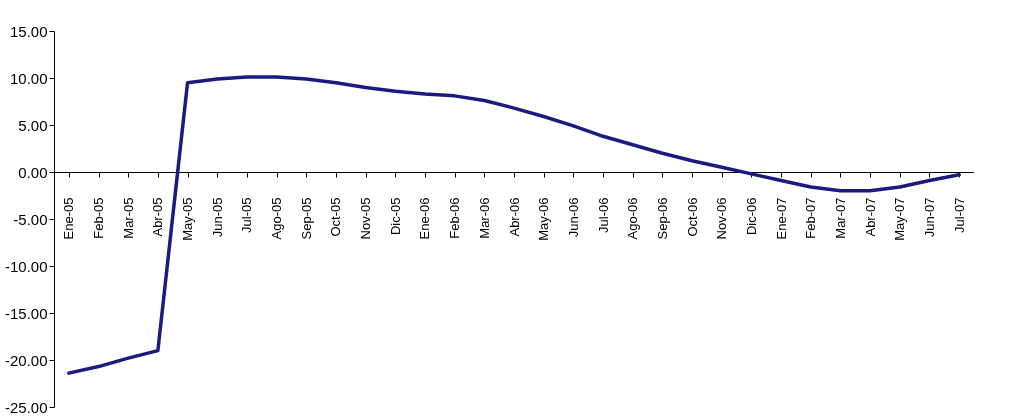 This screenshot has height=419, width=1016. What do you see at coordinates (603, 215) in the screenshot?
I see `x-tick-label: Jul-06` at bounding box center [603, 215].